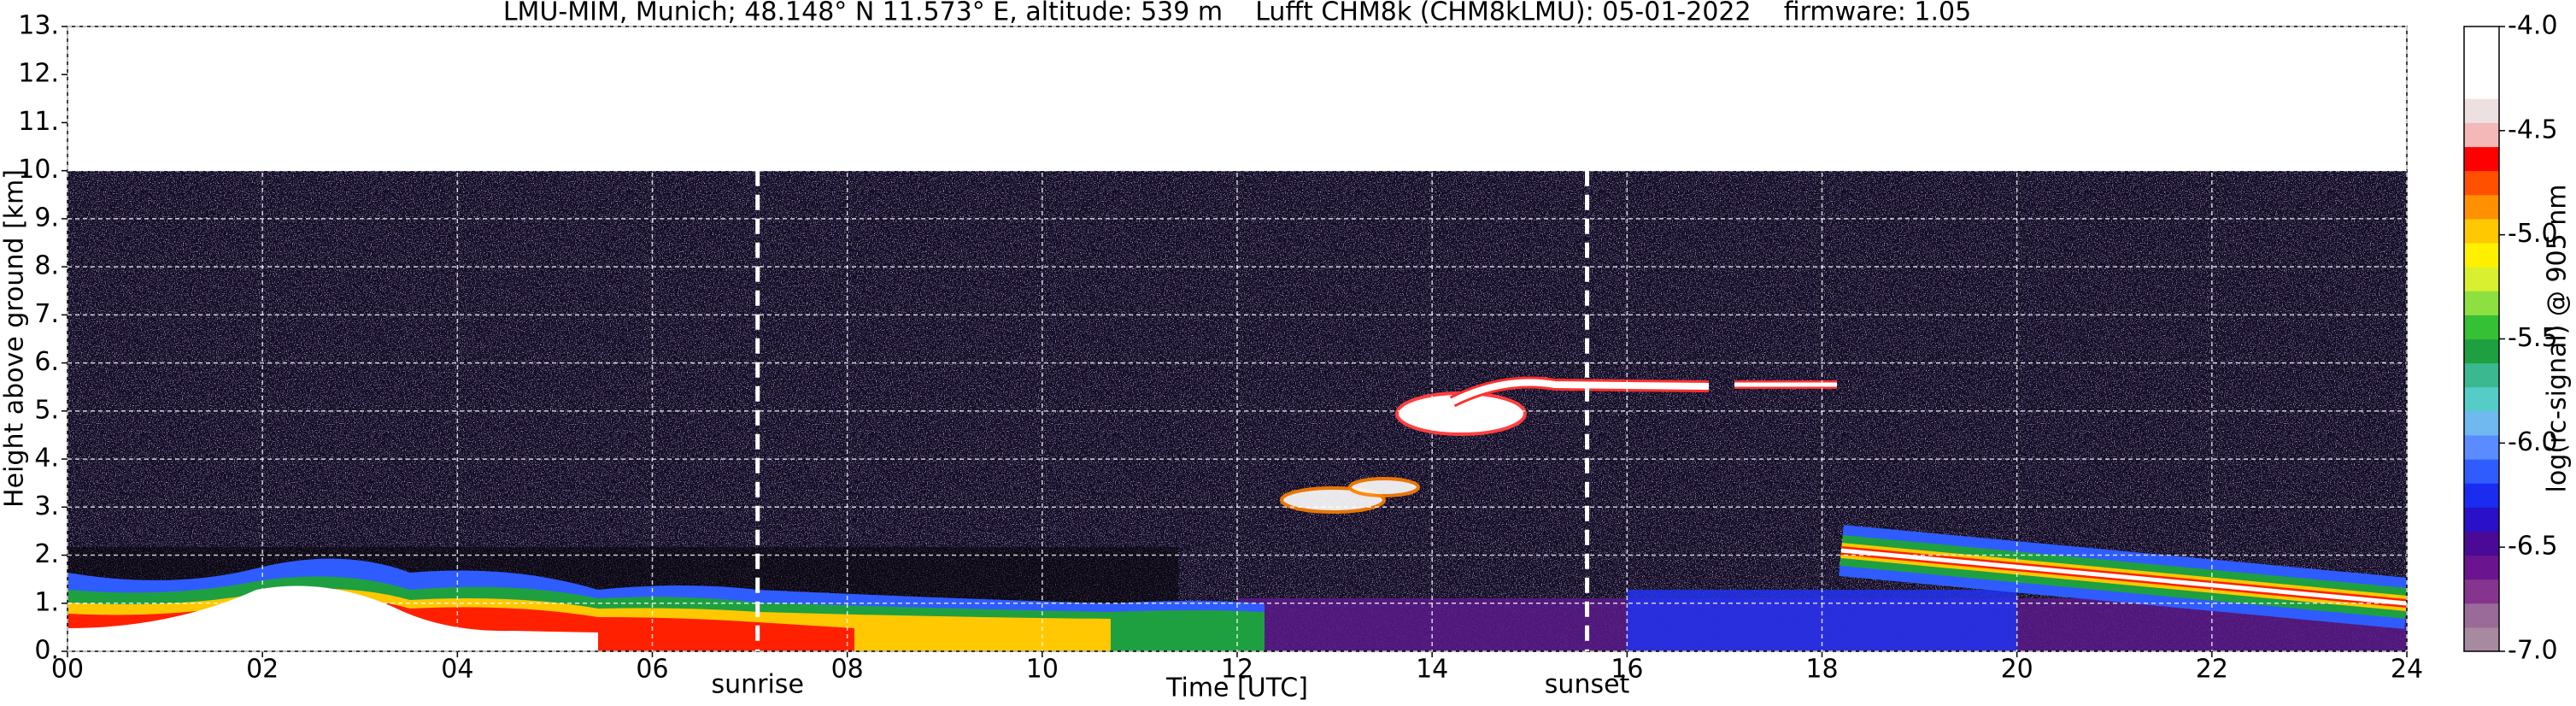 The image size is (2576, 706). I want to click on y-tick-label: 8., so click(46, 266).